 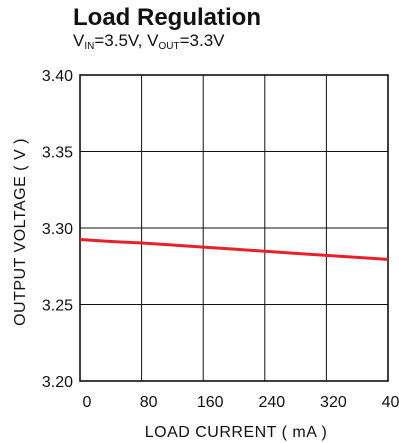 I want to click on x-tick-labels: 0 80 160 240 320 400, so click(x=241, y=402).